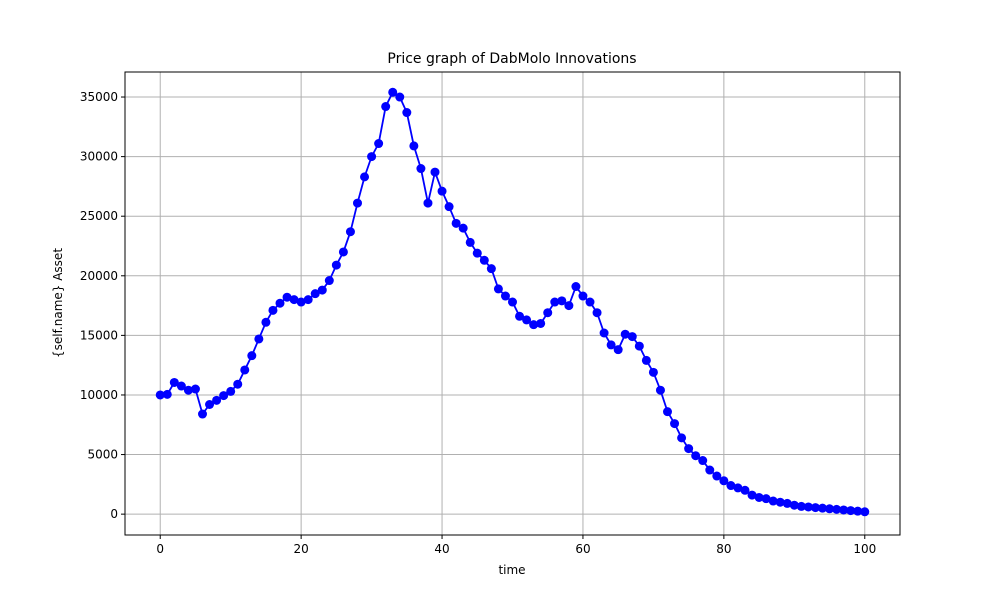 The image size is (1000, 600). I want to click on y-tick-label: 25000, so click(99, 216).